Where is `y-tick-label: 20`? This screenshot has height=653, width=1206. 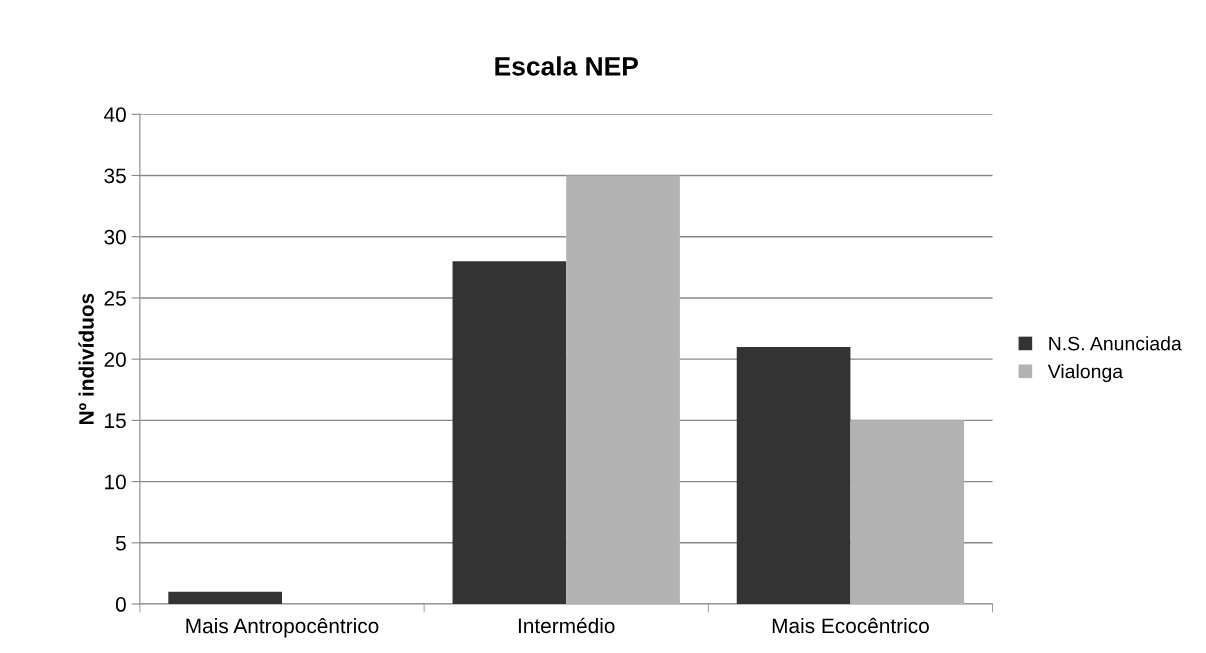 y-tick-label: 20 is located at coordinates (115, 359).